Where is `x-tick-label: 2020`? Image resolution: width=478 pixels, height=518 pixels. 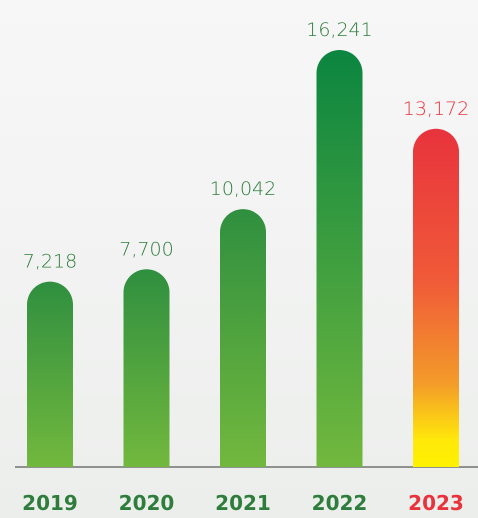 x-tick-label: 2020 is located at coordinates (147, 503).